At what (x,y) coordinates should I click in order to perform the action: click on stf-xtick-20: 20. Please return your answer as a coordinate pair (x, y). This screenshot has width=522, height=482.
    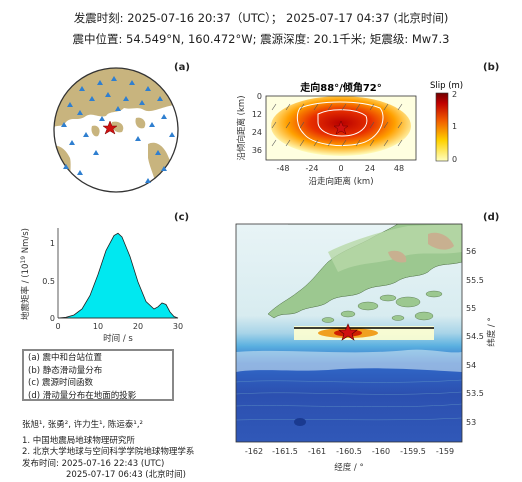
    Looking at the image, I should click on (138, 326).